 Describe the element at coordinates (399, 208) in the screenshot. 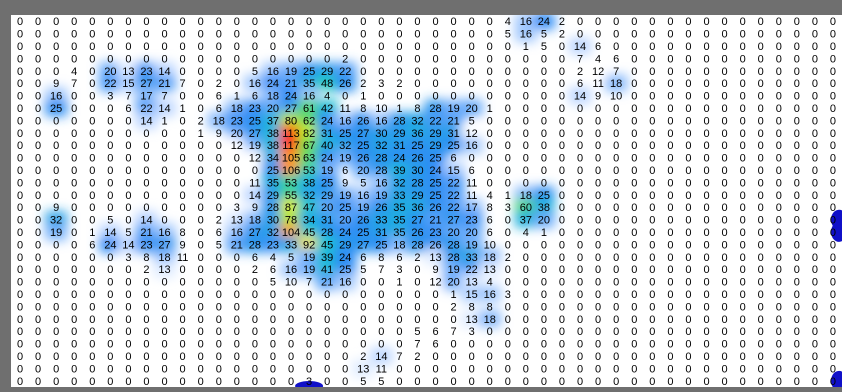

I see `cell-value-label: 35` at that location.